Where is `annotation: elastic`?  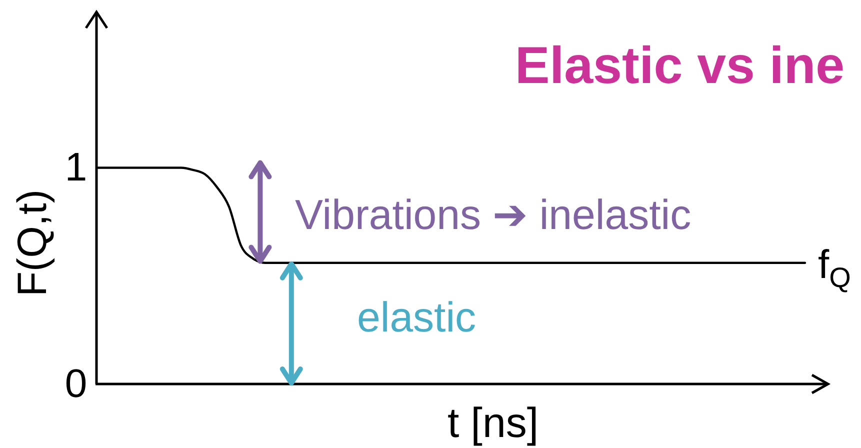 annotation: elastic is located at coordinates (416, 316).